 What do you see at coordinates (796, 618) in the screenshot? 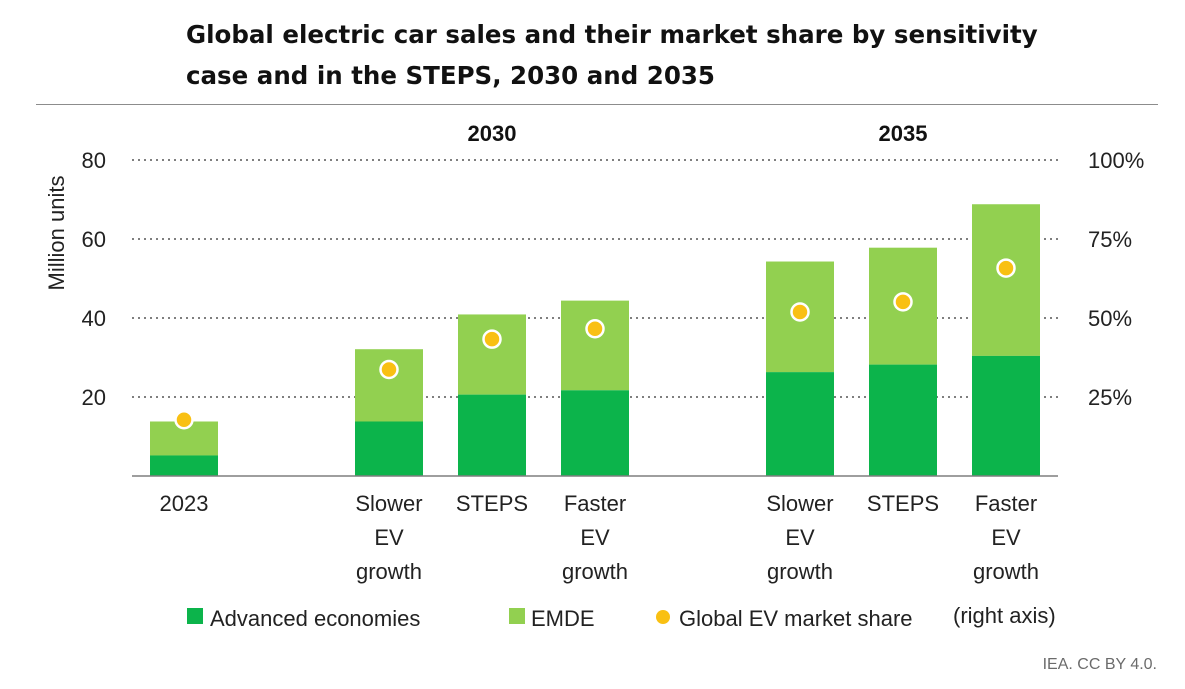
I see `legend-label-share: Global EV market share` at bounding box center [796, 618].